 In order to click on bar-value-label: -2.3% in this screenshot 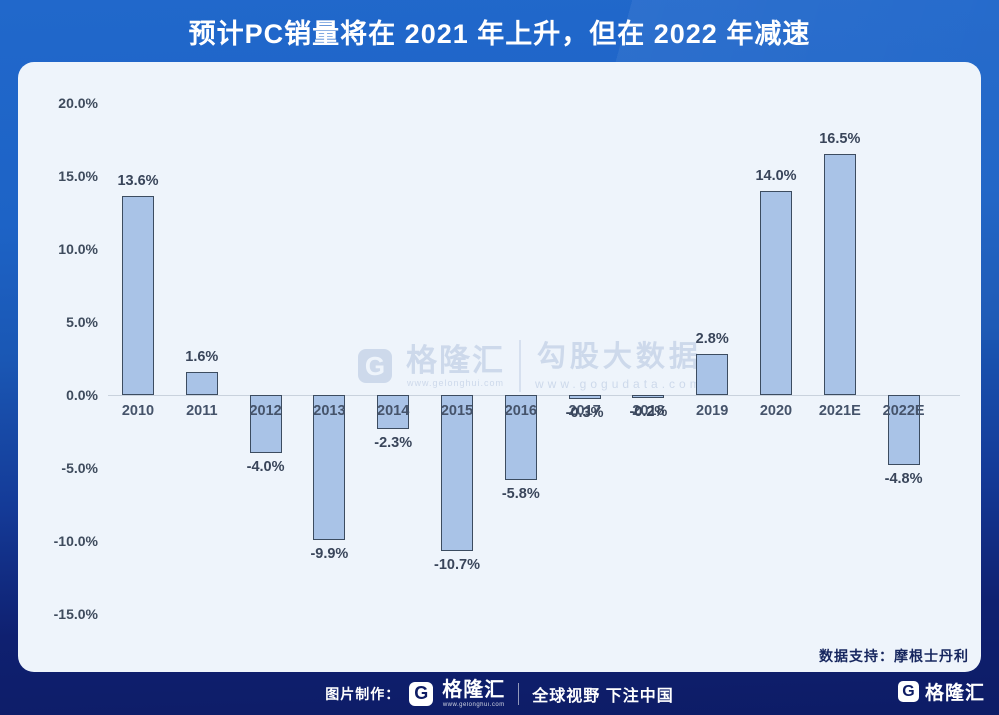, I will do `click(393, 442)`.